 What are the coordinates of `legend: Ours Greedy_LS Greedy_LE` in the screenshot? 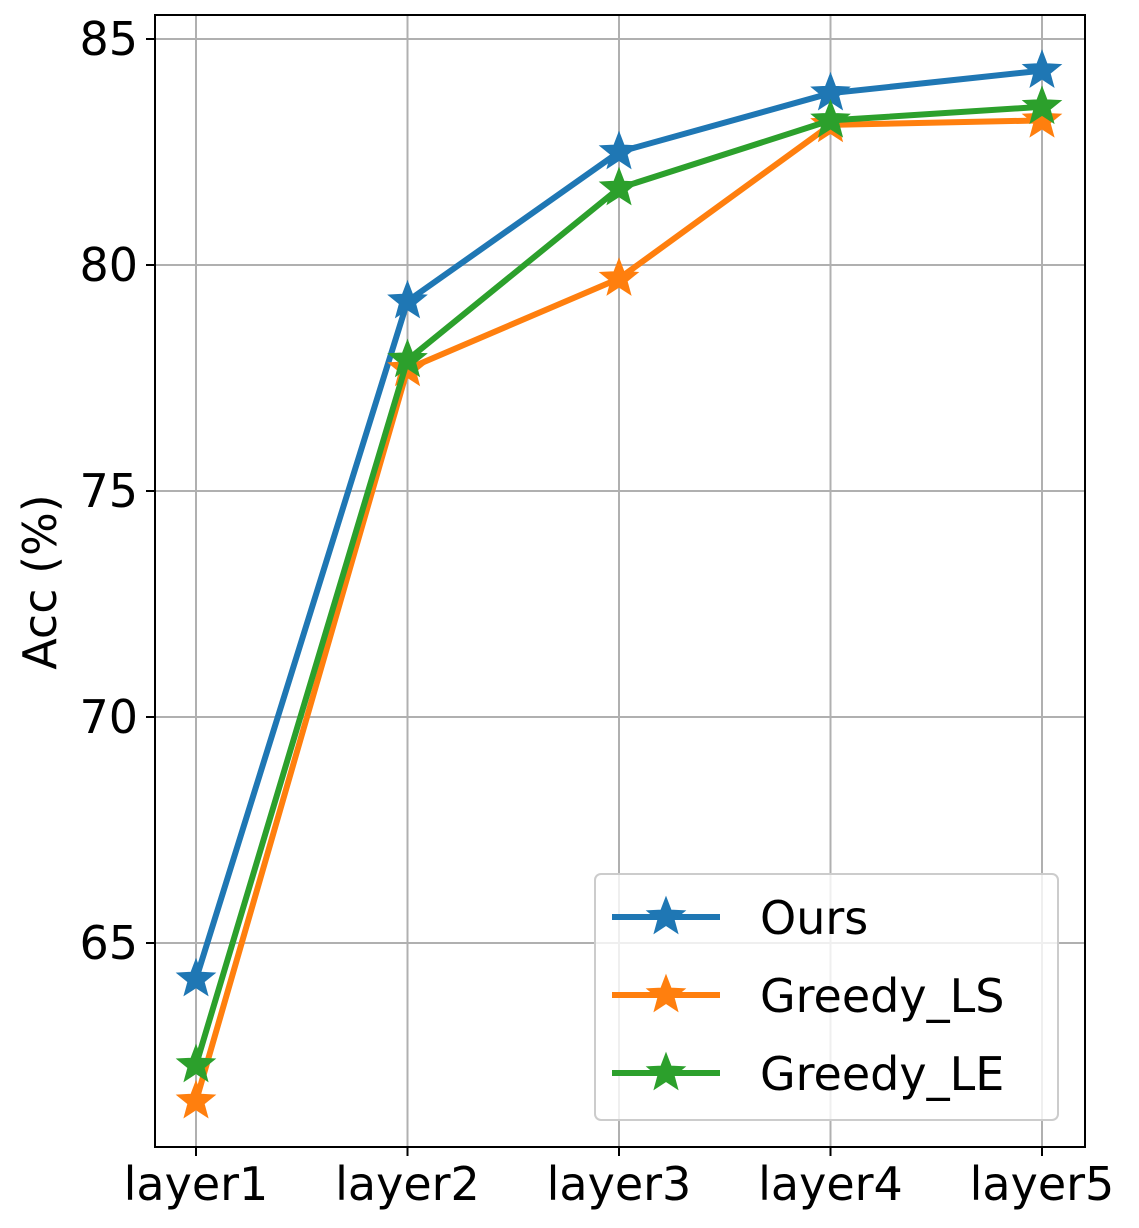 It's located at (826, 997).